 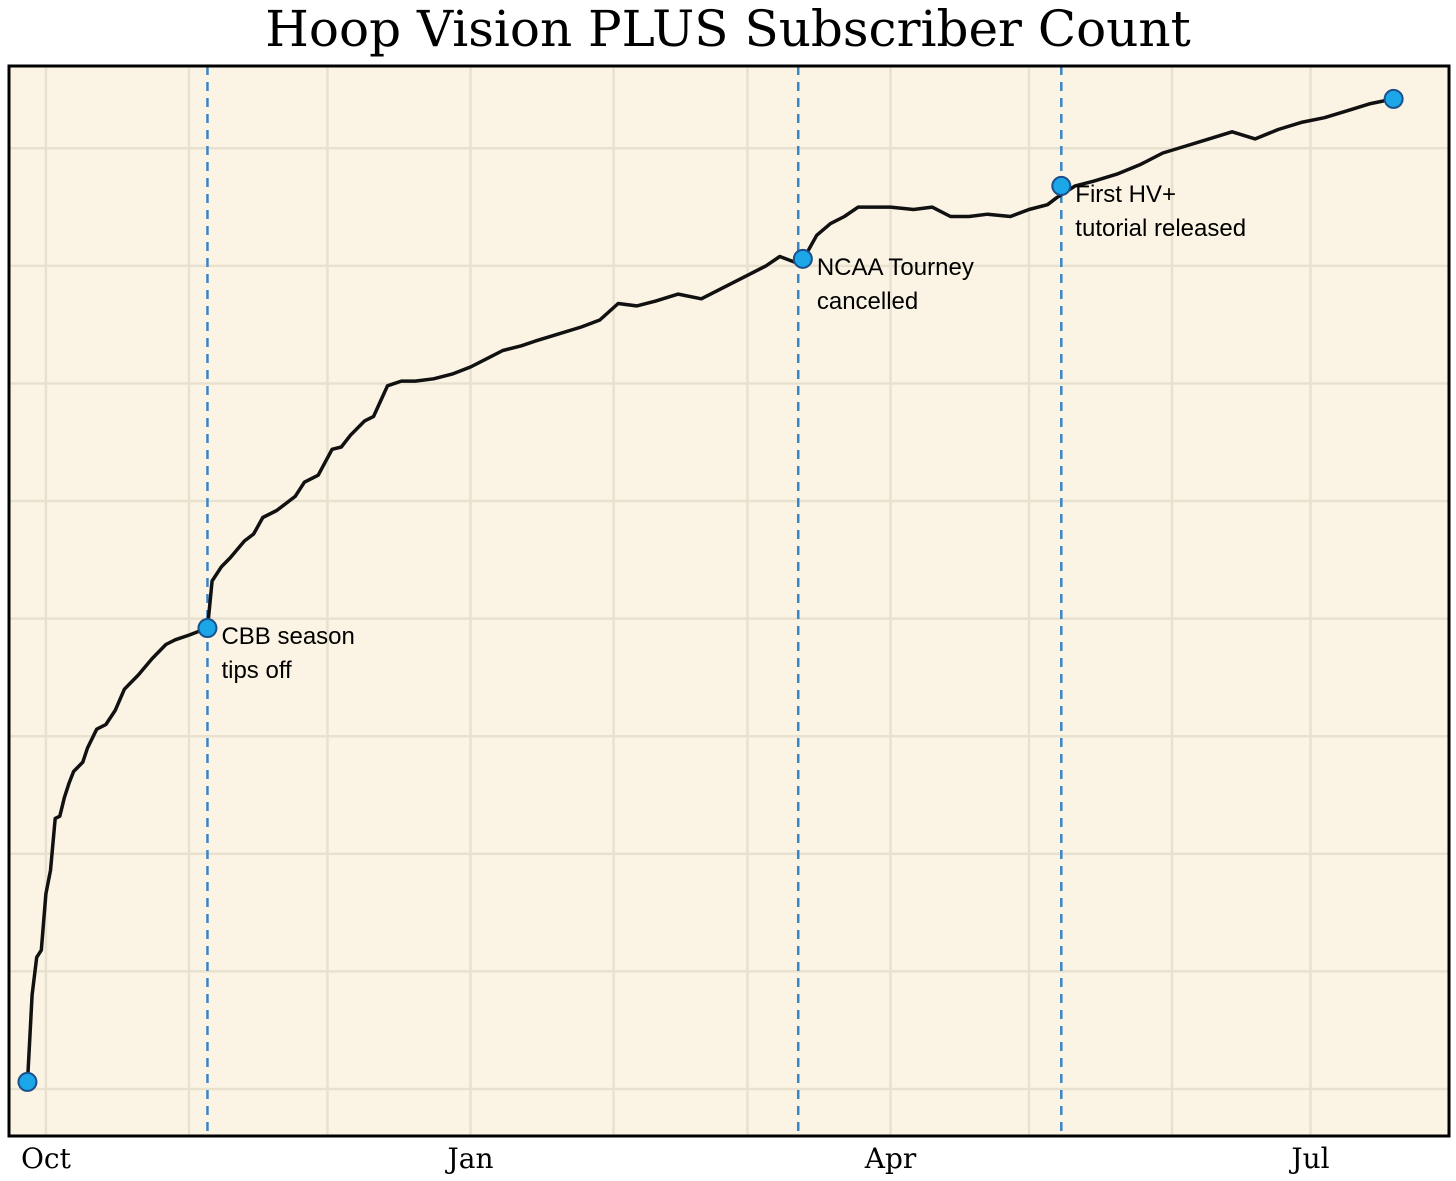 What do you see at coordinates (1125, 194) in the screenshot?
I see `event-annotation-label: First HV+` at bounding box center [1125, 194].